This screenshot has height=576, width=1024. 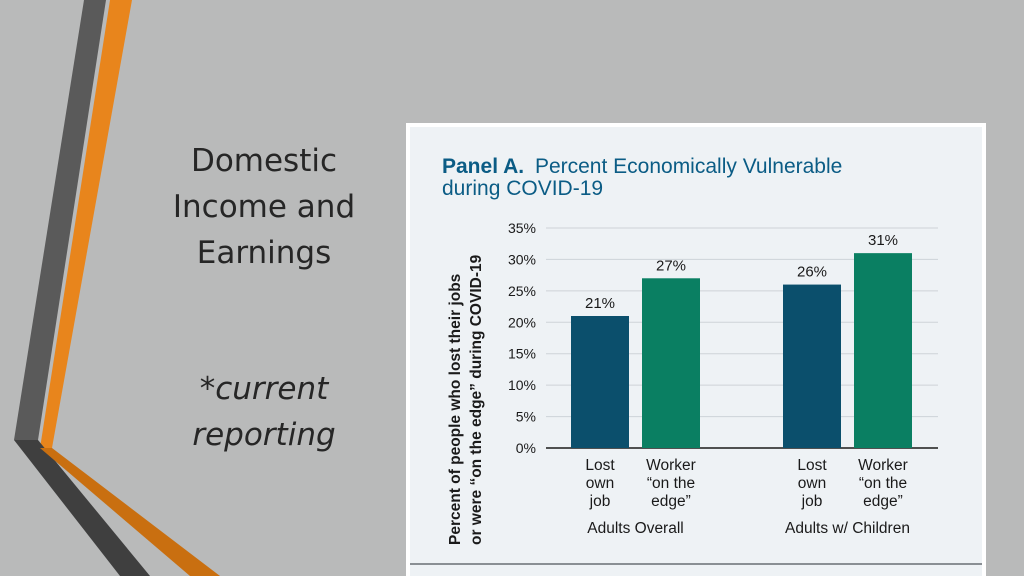 I want to click on y-tick-label: 0%, so click(x=526, y=448).